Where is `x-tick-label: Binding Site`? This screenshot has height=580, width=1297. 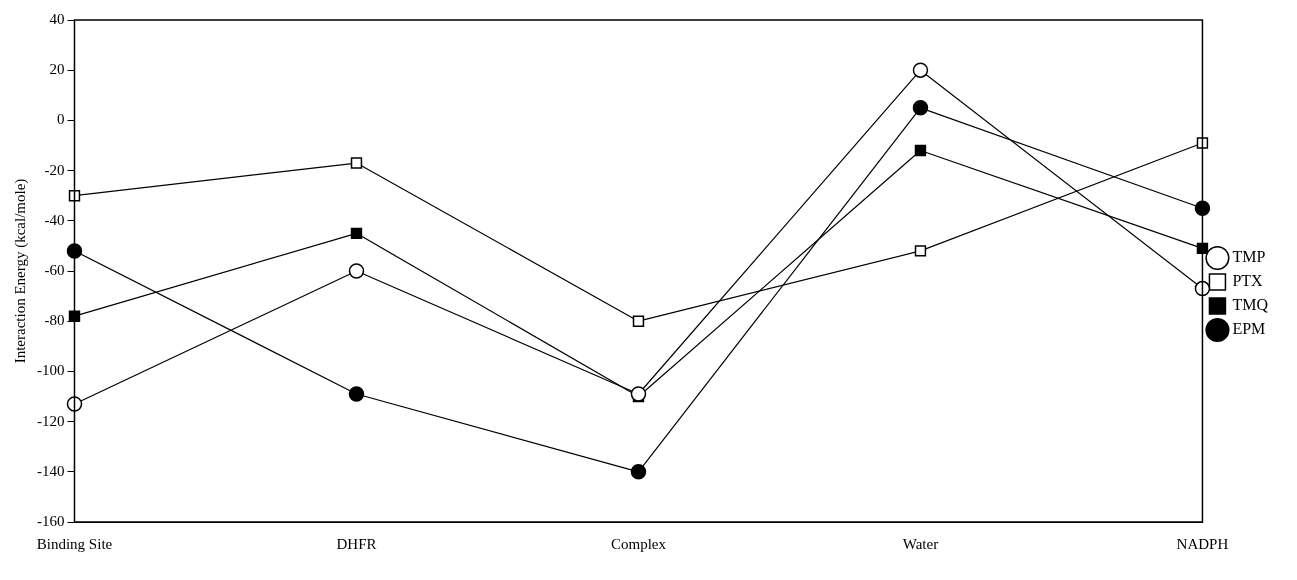 x-tick-label: Binding Site is located at coordinates (74, 543).